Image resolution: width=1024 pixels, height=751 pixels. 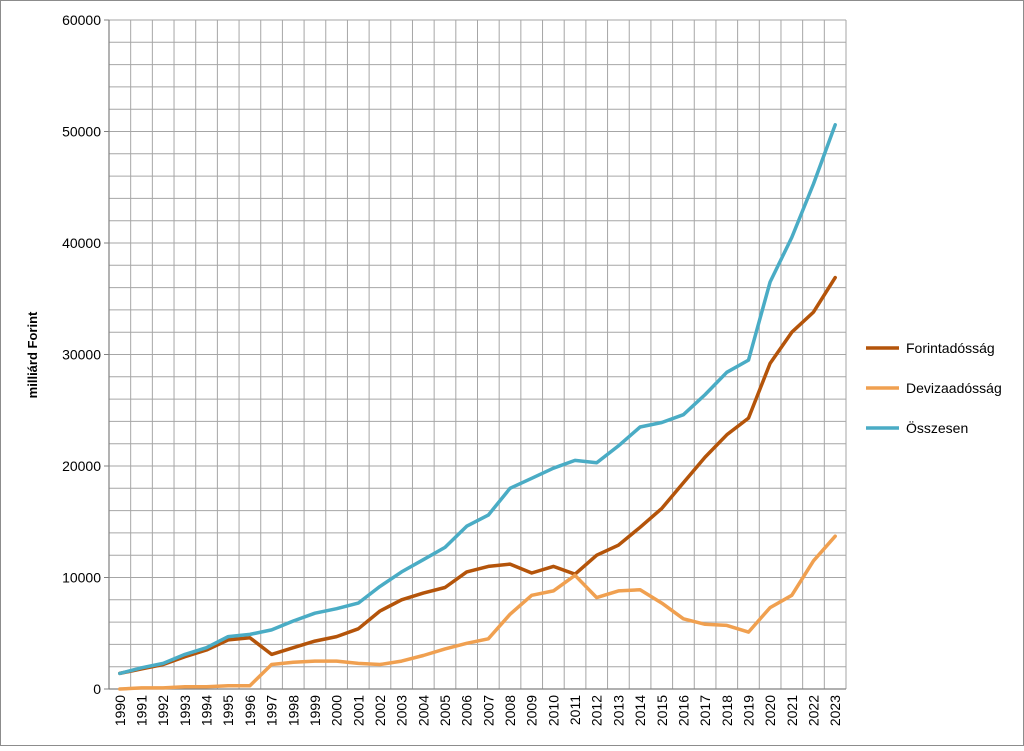 I want to click on x-tick-label: 1995, so click(x=228, y=710).